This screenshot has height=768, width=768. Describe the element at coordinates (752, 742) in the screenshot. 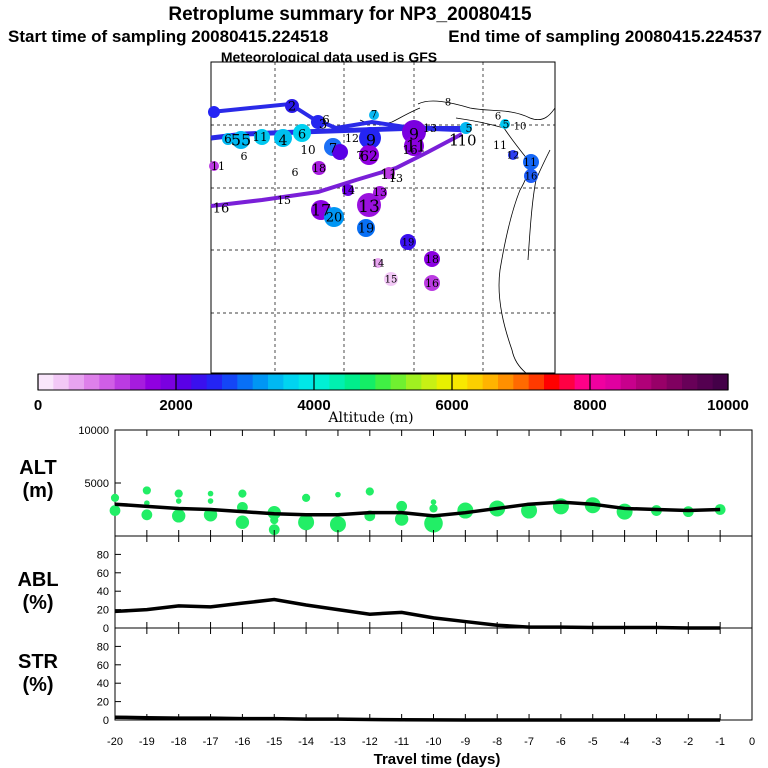

I see `x-tick-label: 0` at that location.